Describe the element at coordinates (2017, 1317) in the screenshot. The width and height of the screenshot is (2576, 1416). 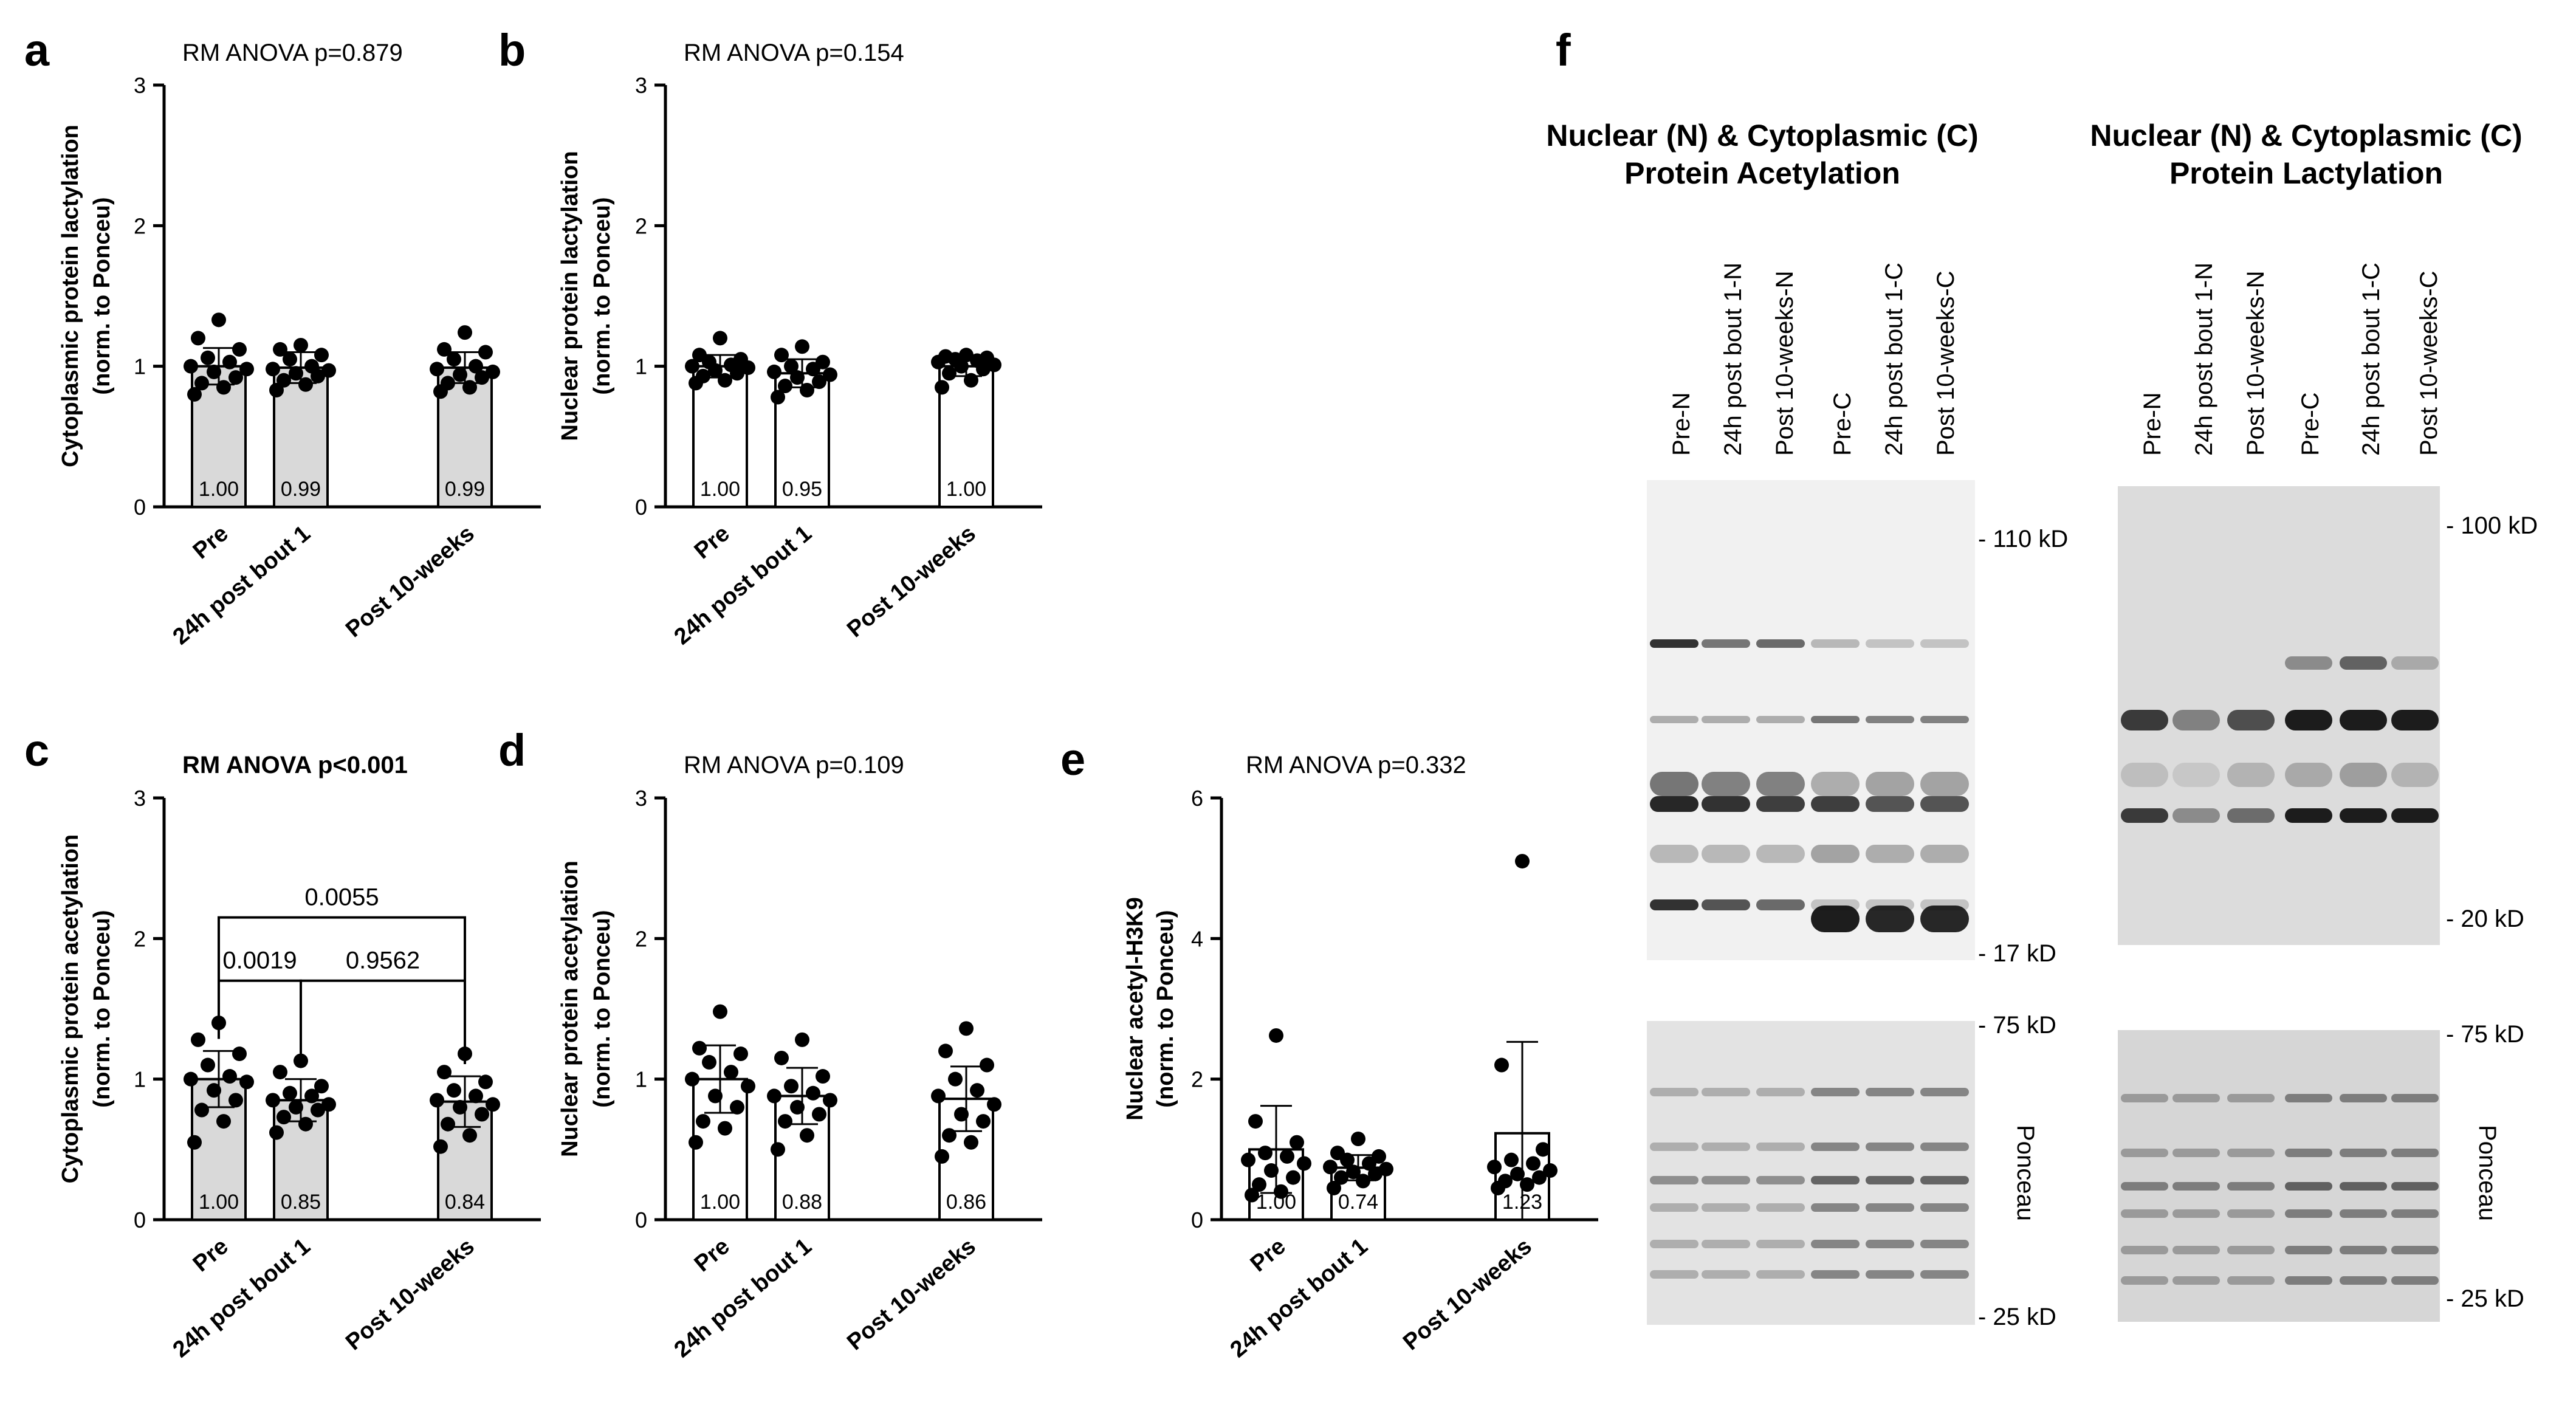
I see `mw-marker-left-25: - 25 kD` at that location.